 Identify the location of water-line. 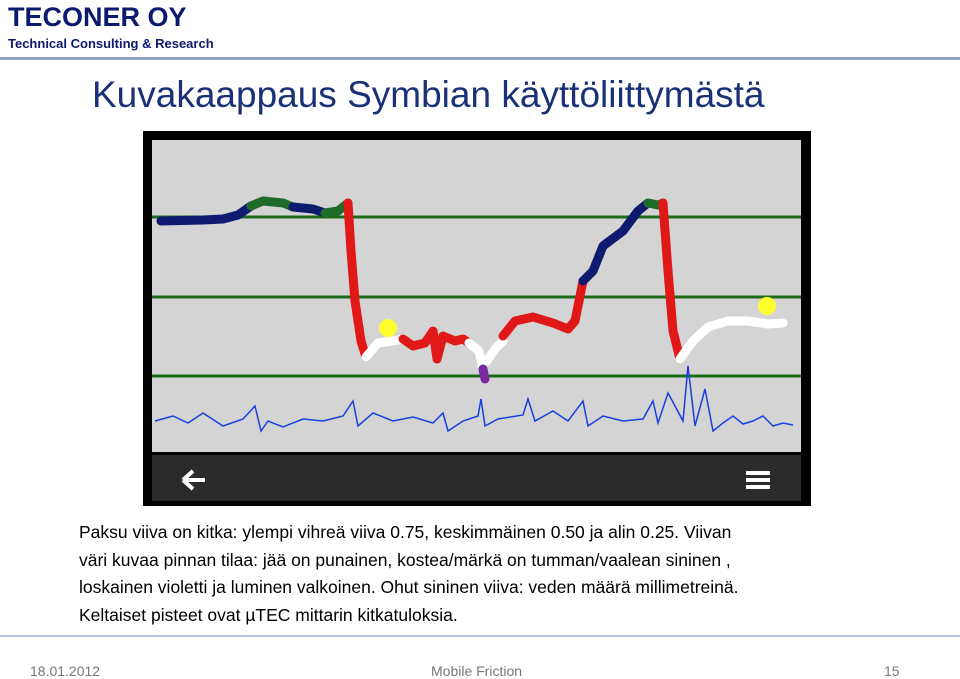
(474, 399).